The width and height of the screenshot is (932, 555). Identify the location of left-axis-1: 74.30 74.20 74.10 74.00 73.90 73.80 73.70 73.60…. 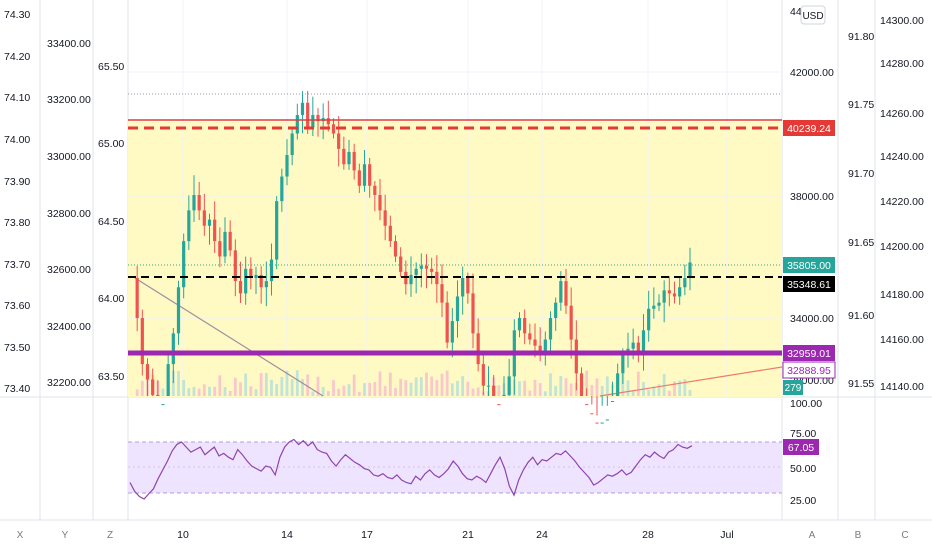
(17, 202).